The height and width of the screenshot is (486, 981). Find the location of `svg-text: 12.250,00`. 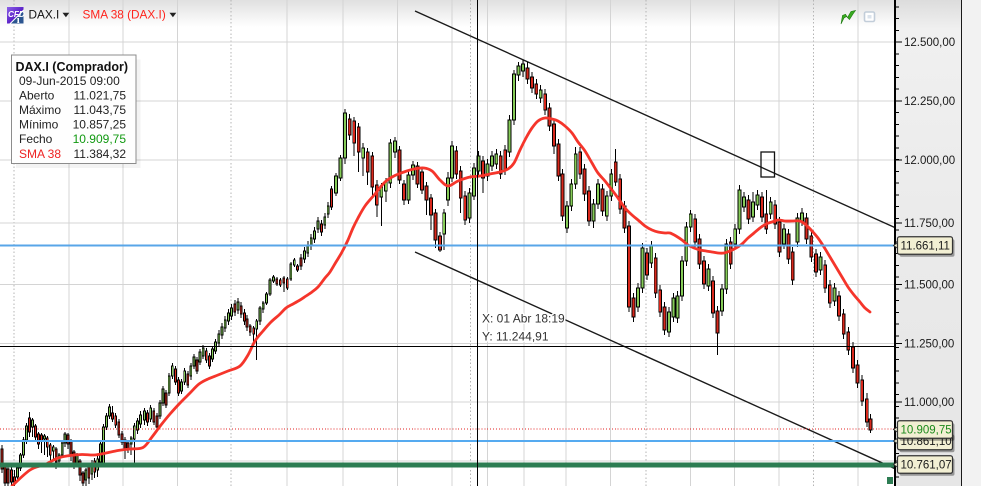

svg-text: 12.250,00 is located at coordinates (929, 102).